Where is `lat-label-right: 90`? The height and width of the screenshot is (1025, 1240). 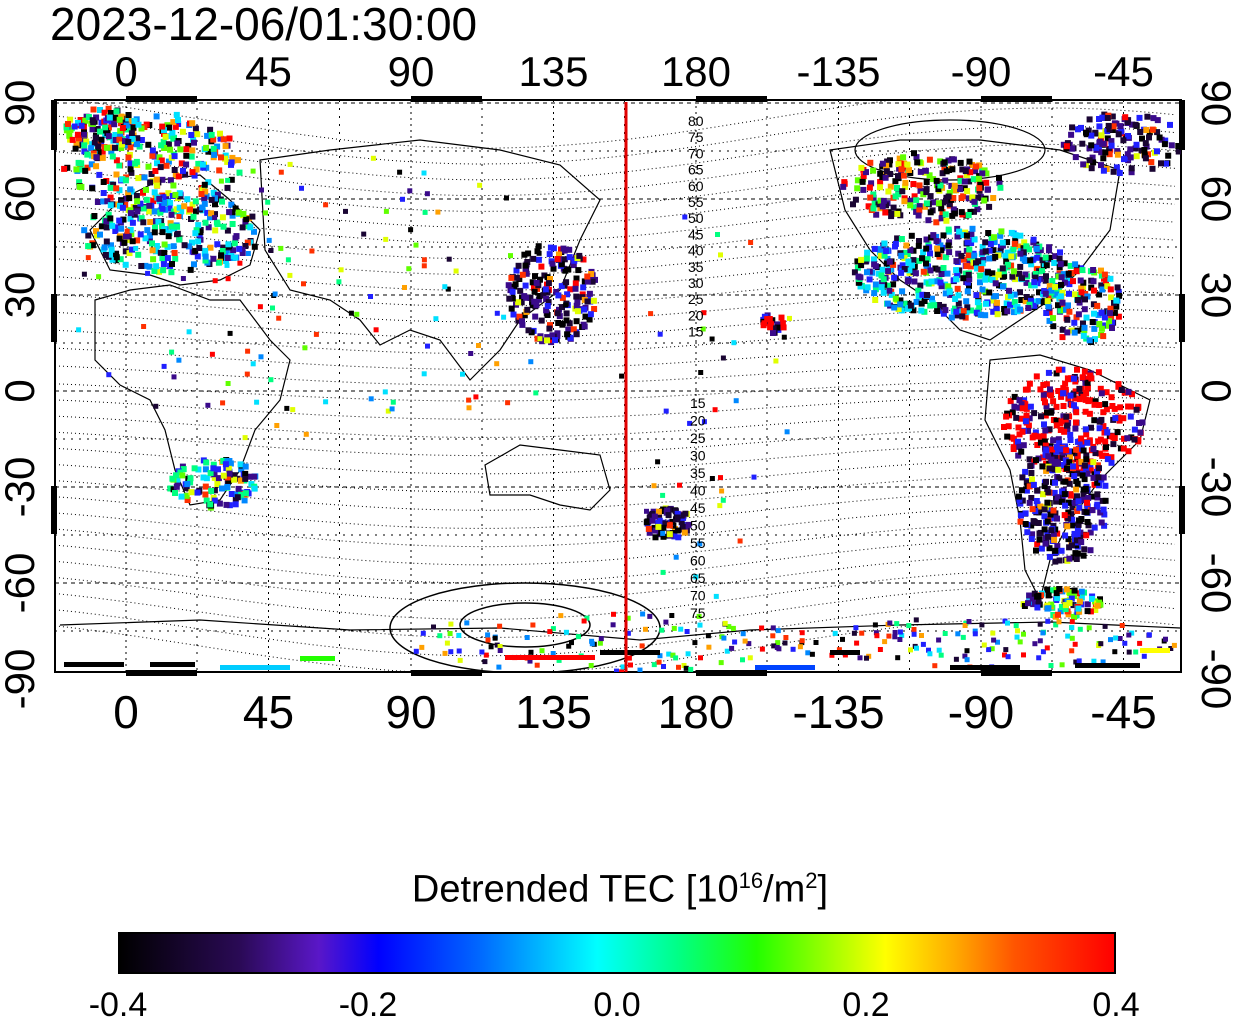 lat-label-right: 90 is located at coordinates (1216, 103).